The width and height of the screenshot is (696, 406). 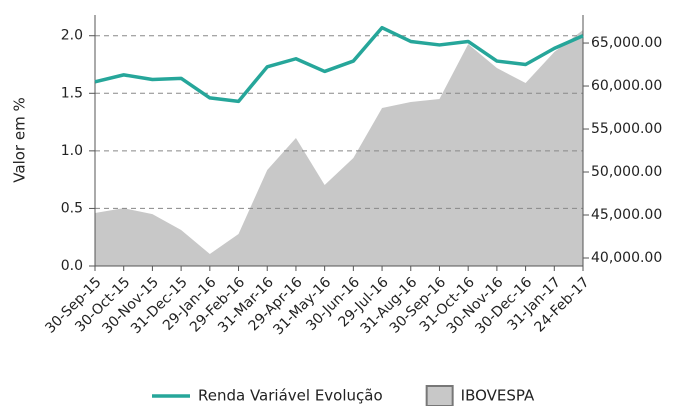 I want to click on y-tick-label: 1.0, so click(x=72, y=151).